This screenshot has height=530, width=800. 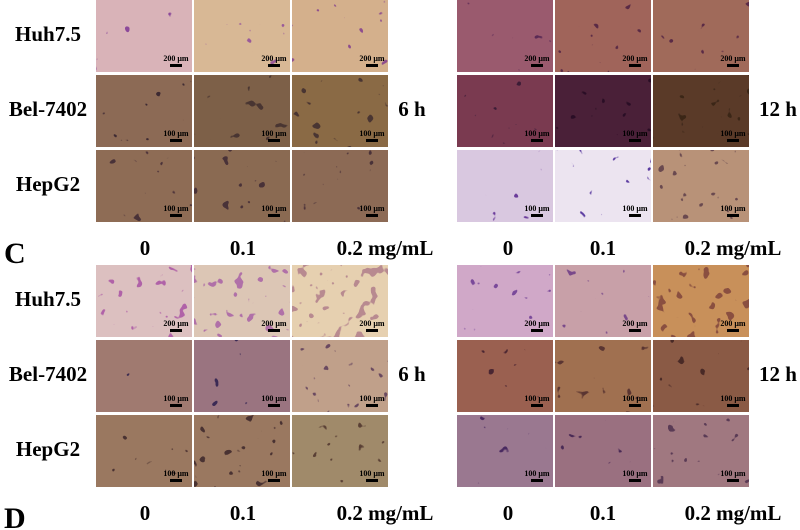 What do you see at coordinates (778, 109) in the screenshot?
I see `time-label: 12 h` at bounding box center [778, 109].